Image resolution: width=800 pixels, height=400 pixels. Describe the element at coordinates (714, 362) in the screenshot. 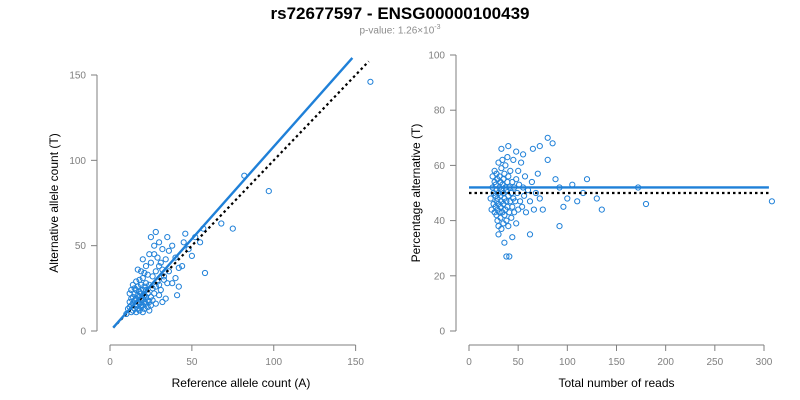

I see `x-tick-label: 250` at that location.